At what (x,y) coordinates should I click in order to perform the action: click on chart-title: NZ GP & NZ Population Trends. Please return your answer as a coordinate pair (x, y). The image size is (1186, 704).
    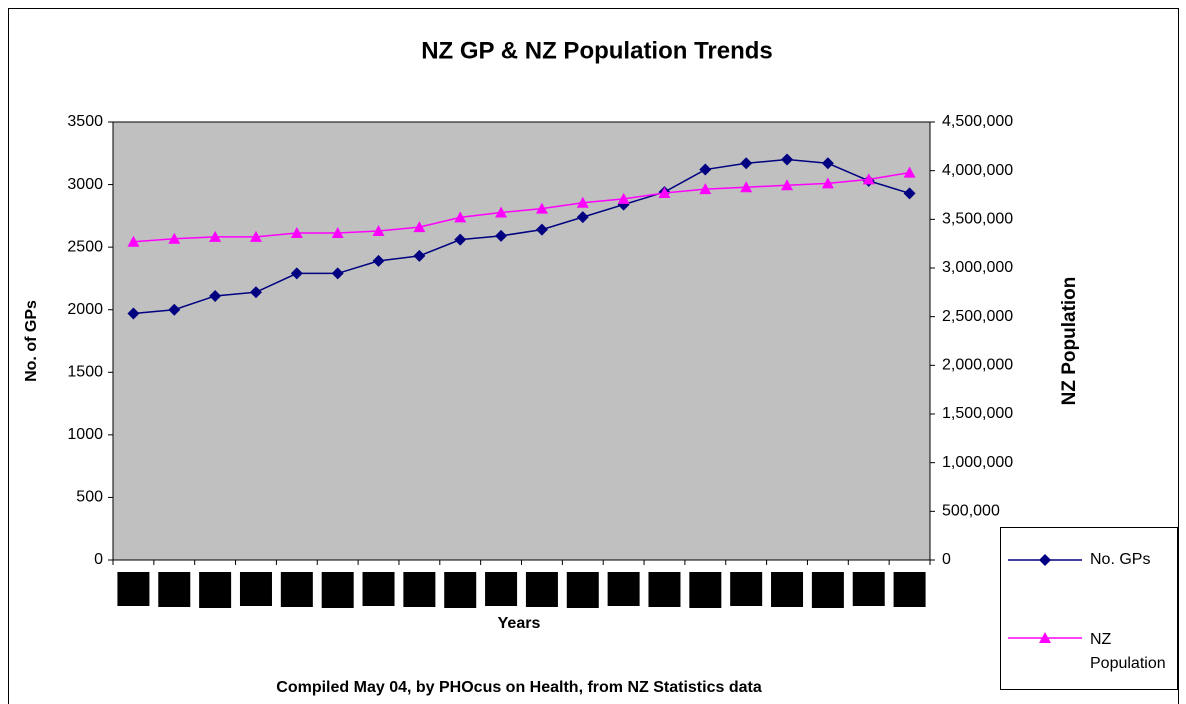
    Looking at the image, I should click on (597, 50).